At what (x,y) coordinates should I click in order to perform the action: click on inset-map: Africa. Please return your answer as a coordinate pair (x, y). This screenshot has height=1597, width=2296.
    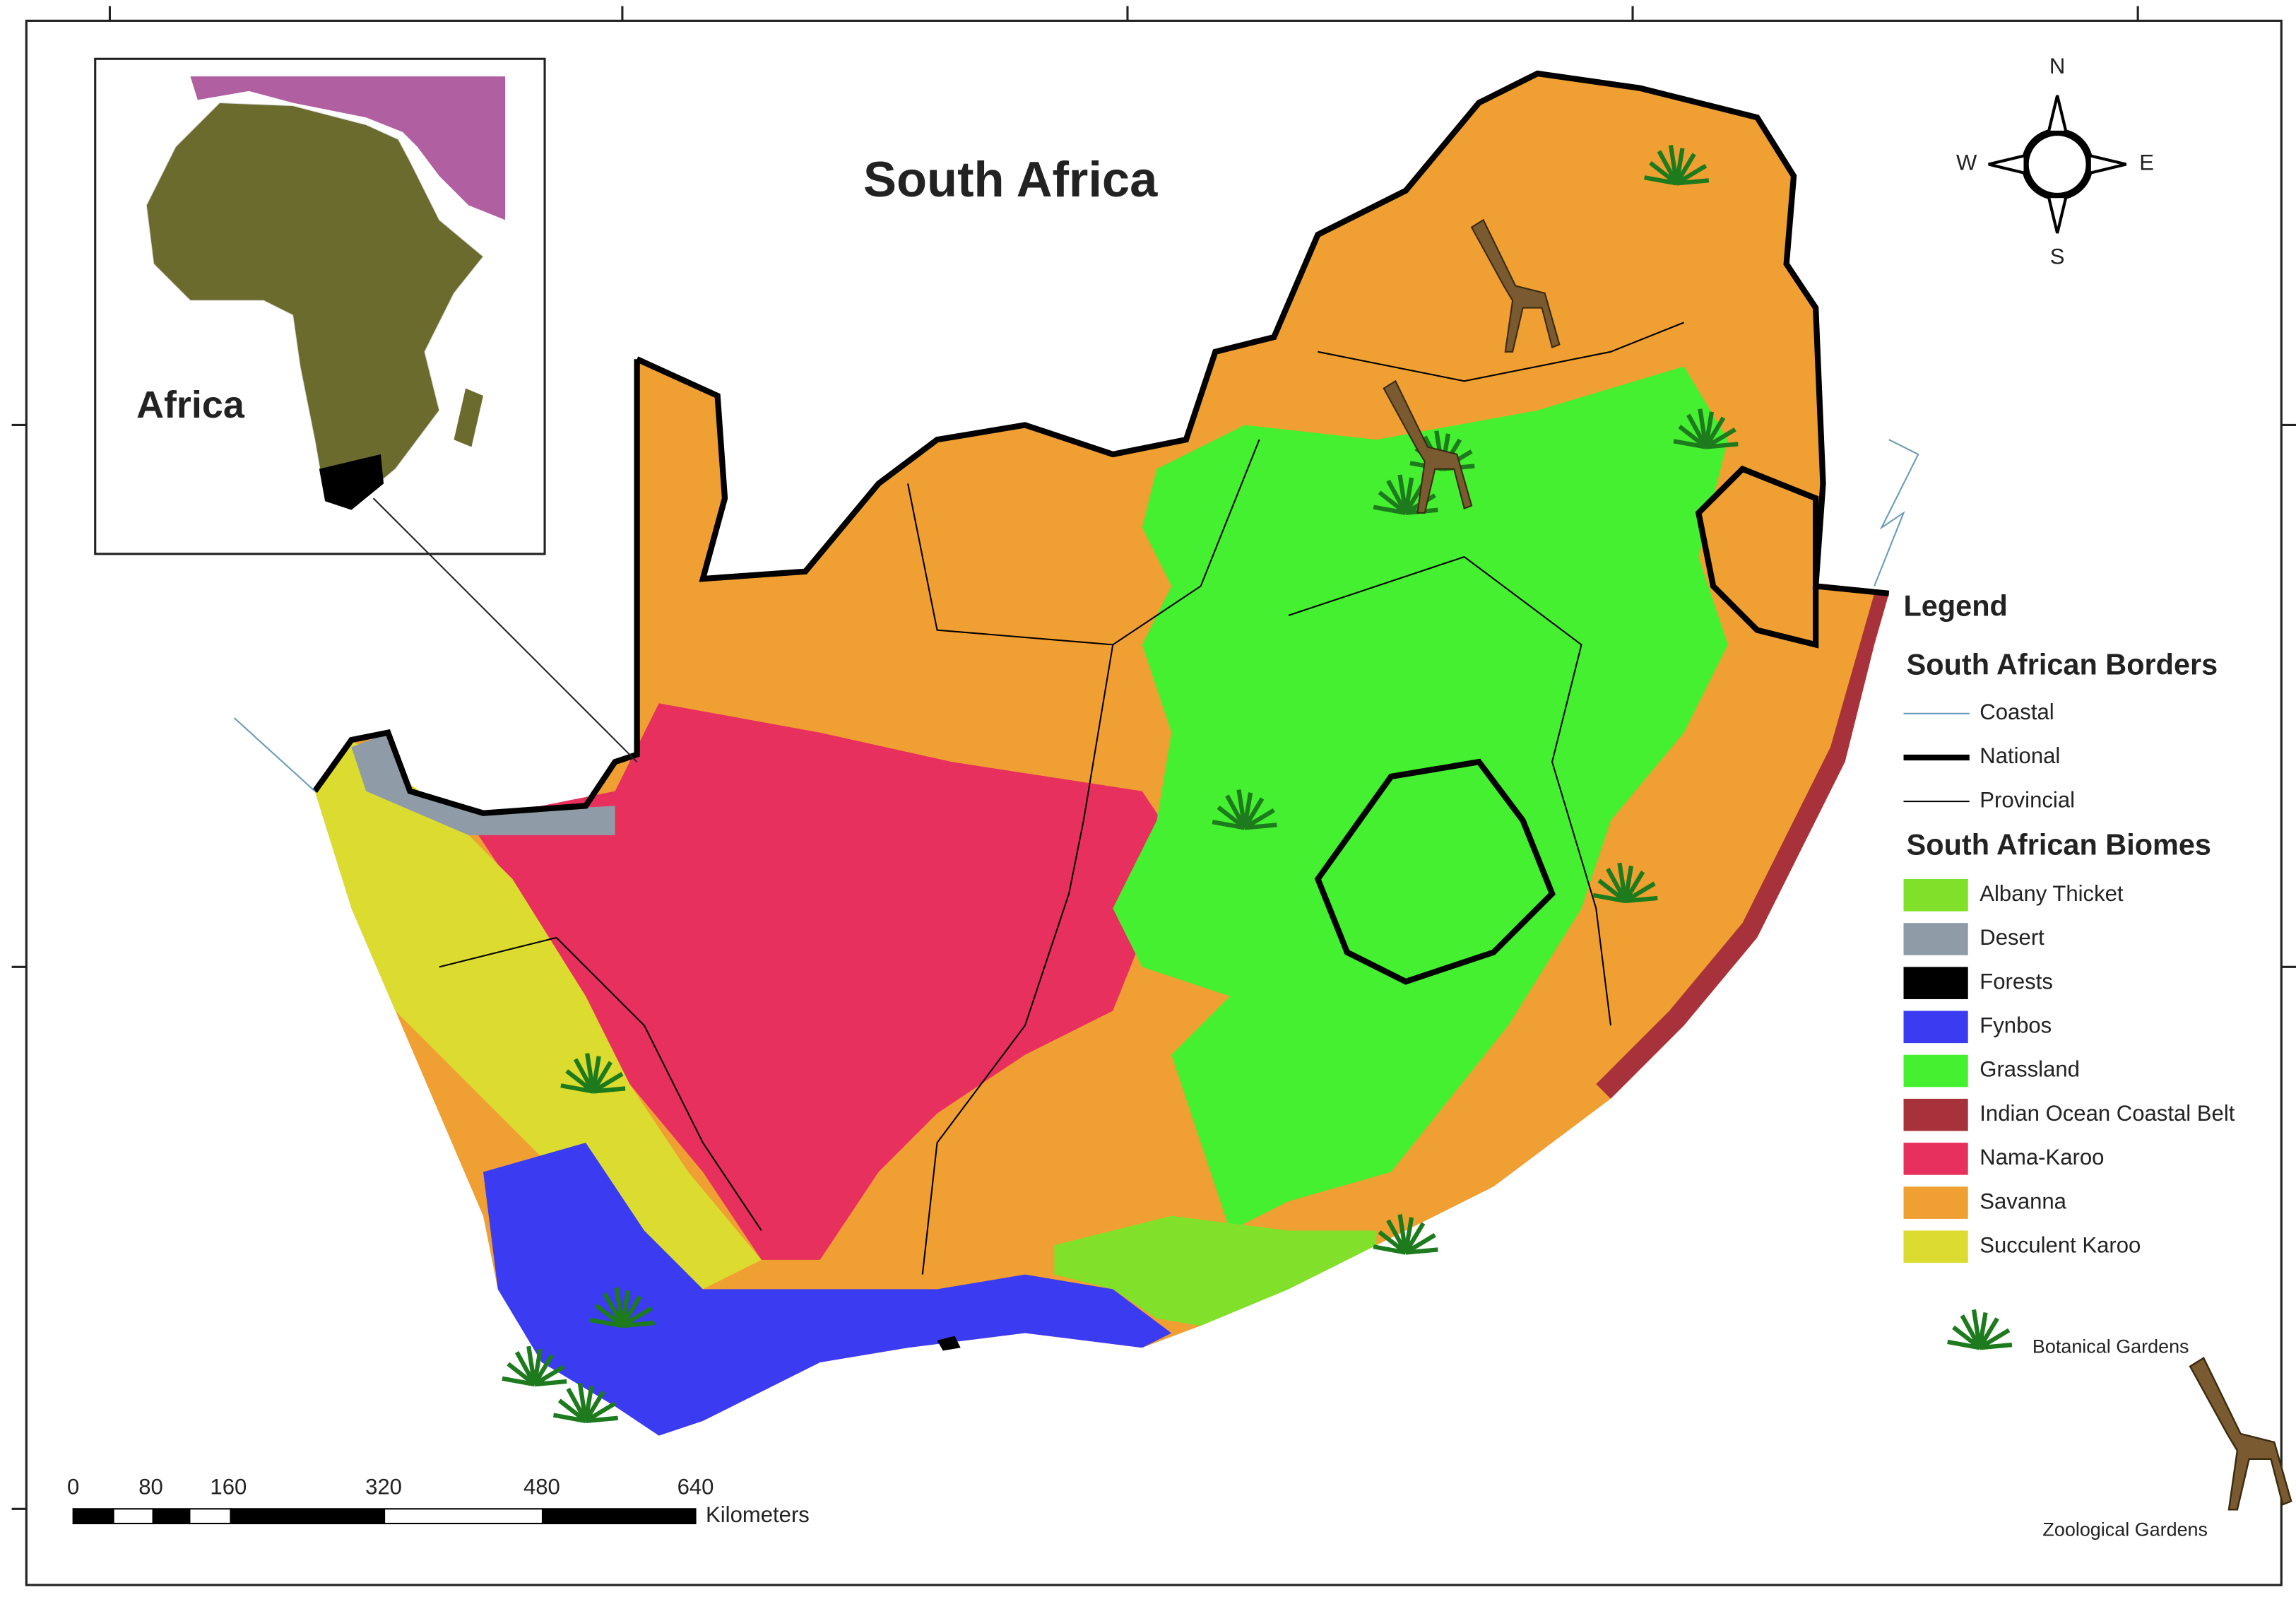
    Looking at the image, I should click on (366, 410).